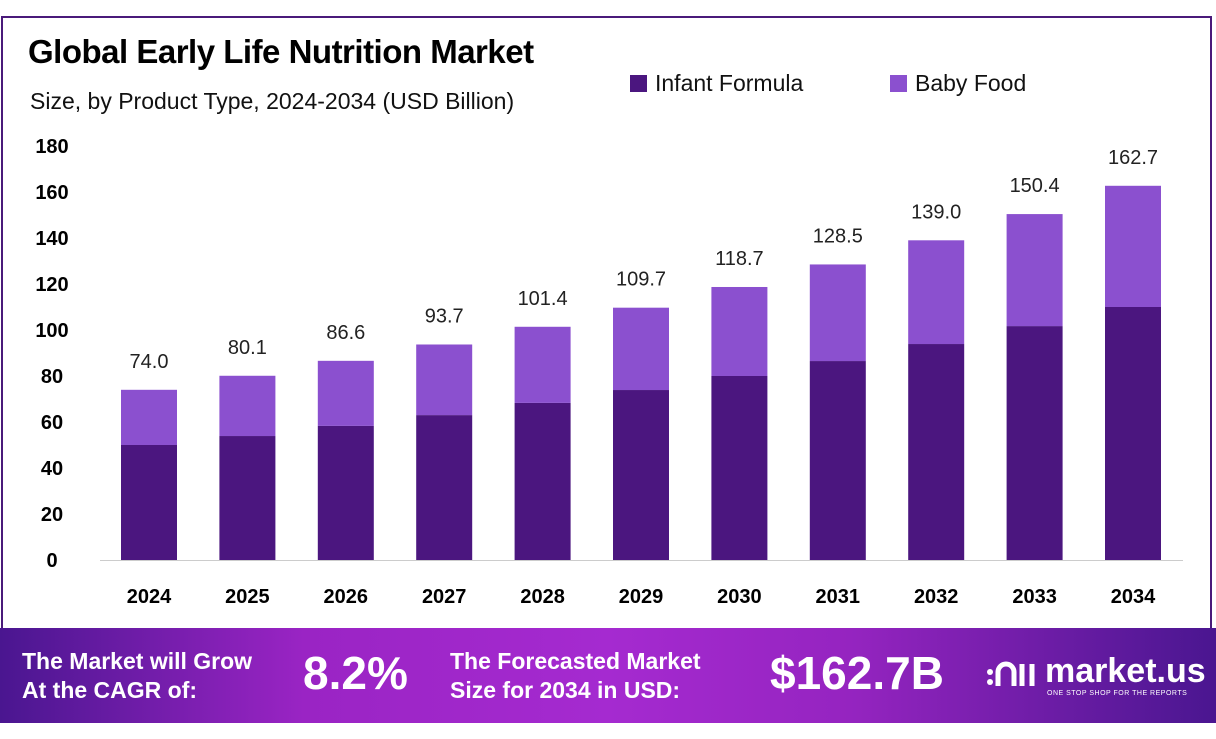  Describe the element at coordinates (51, 193) in the screenshot. I see `y-tick-label: 160` at that location.